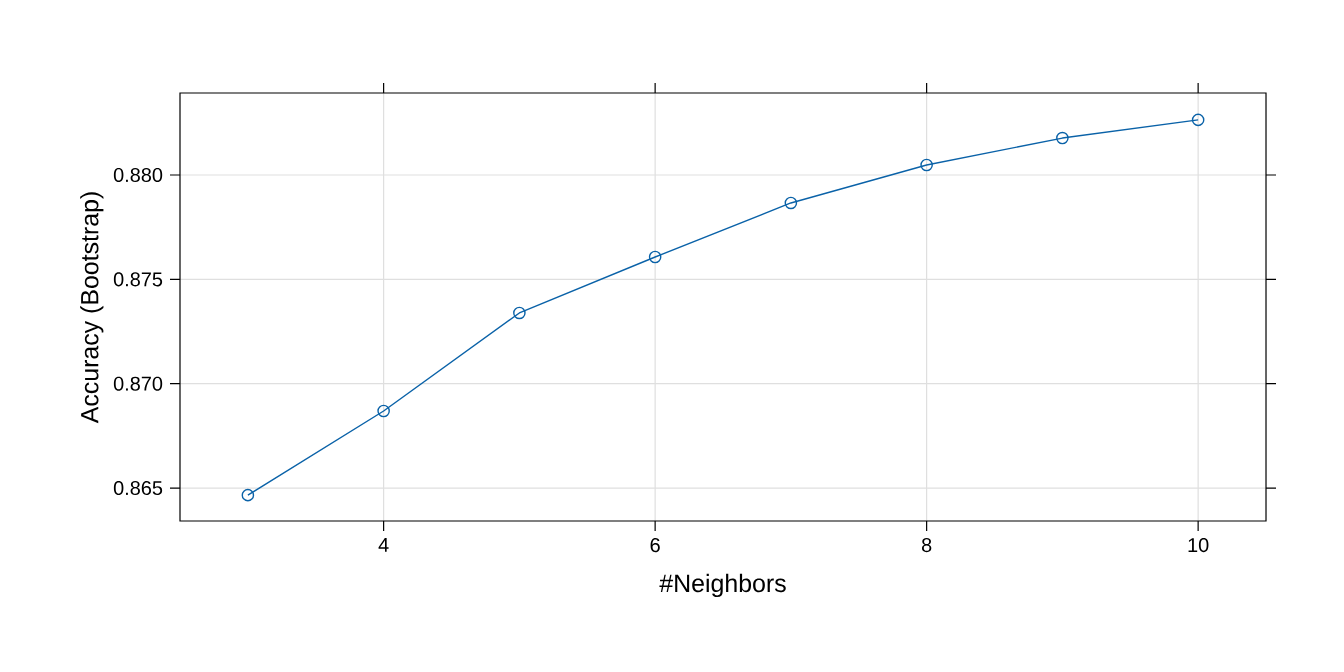  Describe the element at coordinates (722, 585) in the screenshot. I see `x-axis-title: #Neighbors` at that location.